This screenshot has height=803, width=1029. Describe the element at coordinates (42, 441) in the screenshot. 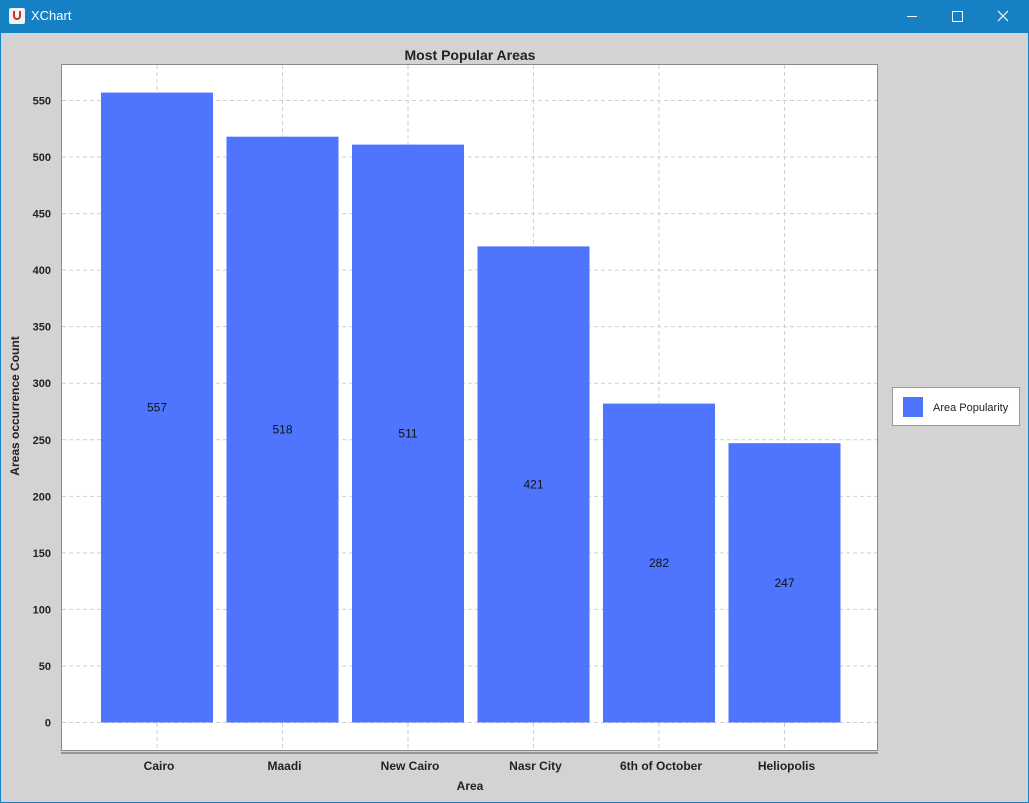

I see `y-tick-label: 250` at that location.